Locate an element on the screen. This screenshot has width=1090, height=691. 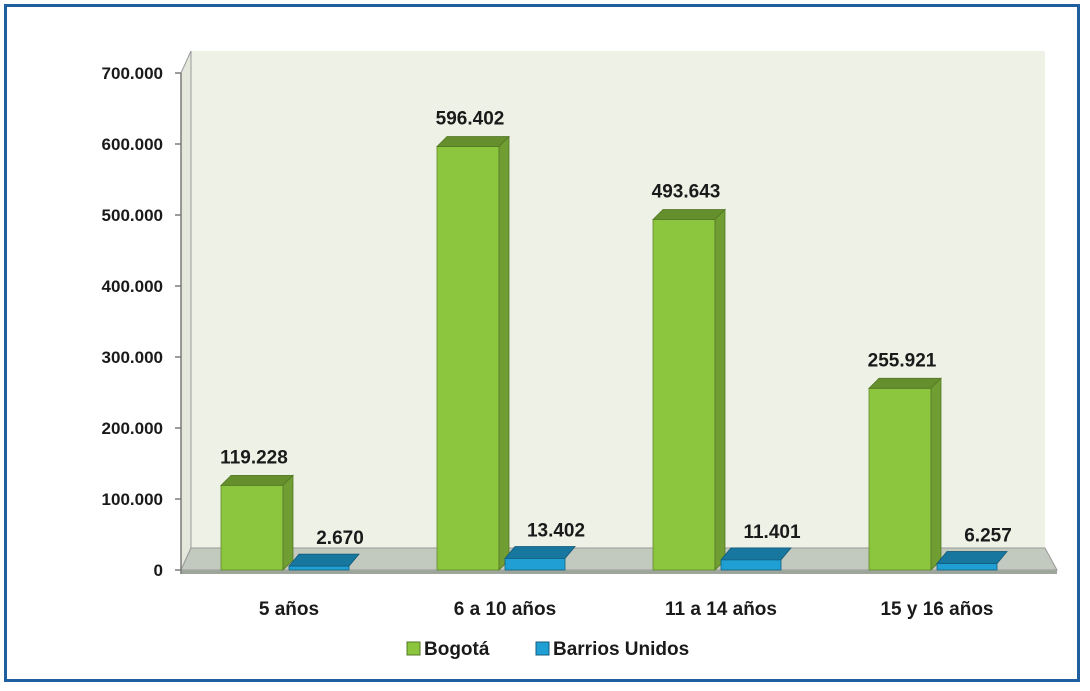
data-label-barrios-unidos: 11.401 is located at coordinates (771, 532).